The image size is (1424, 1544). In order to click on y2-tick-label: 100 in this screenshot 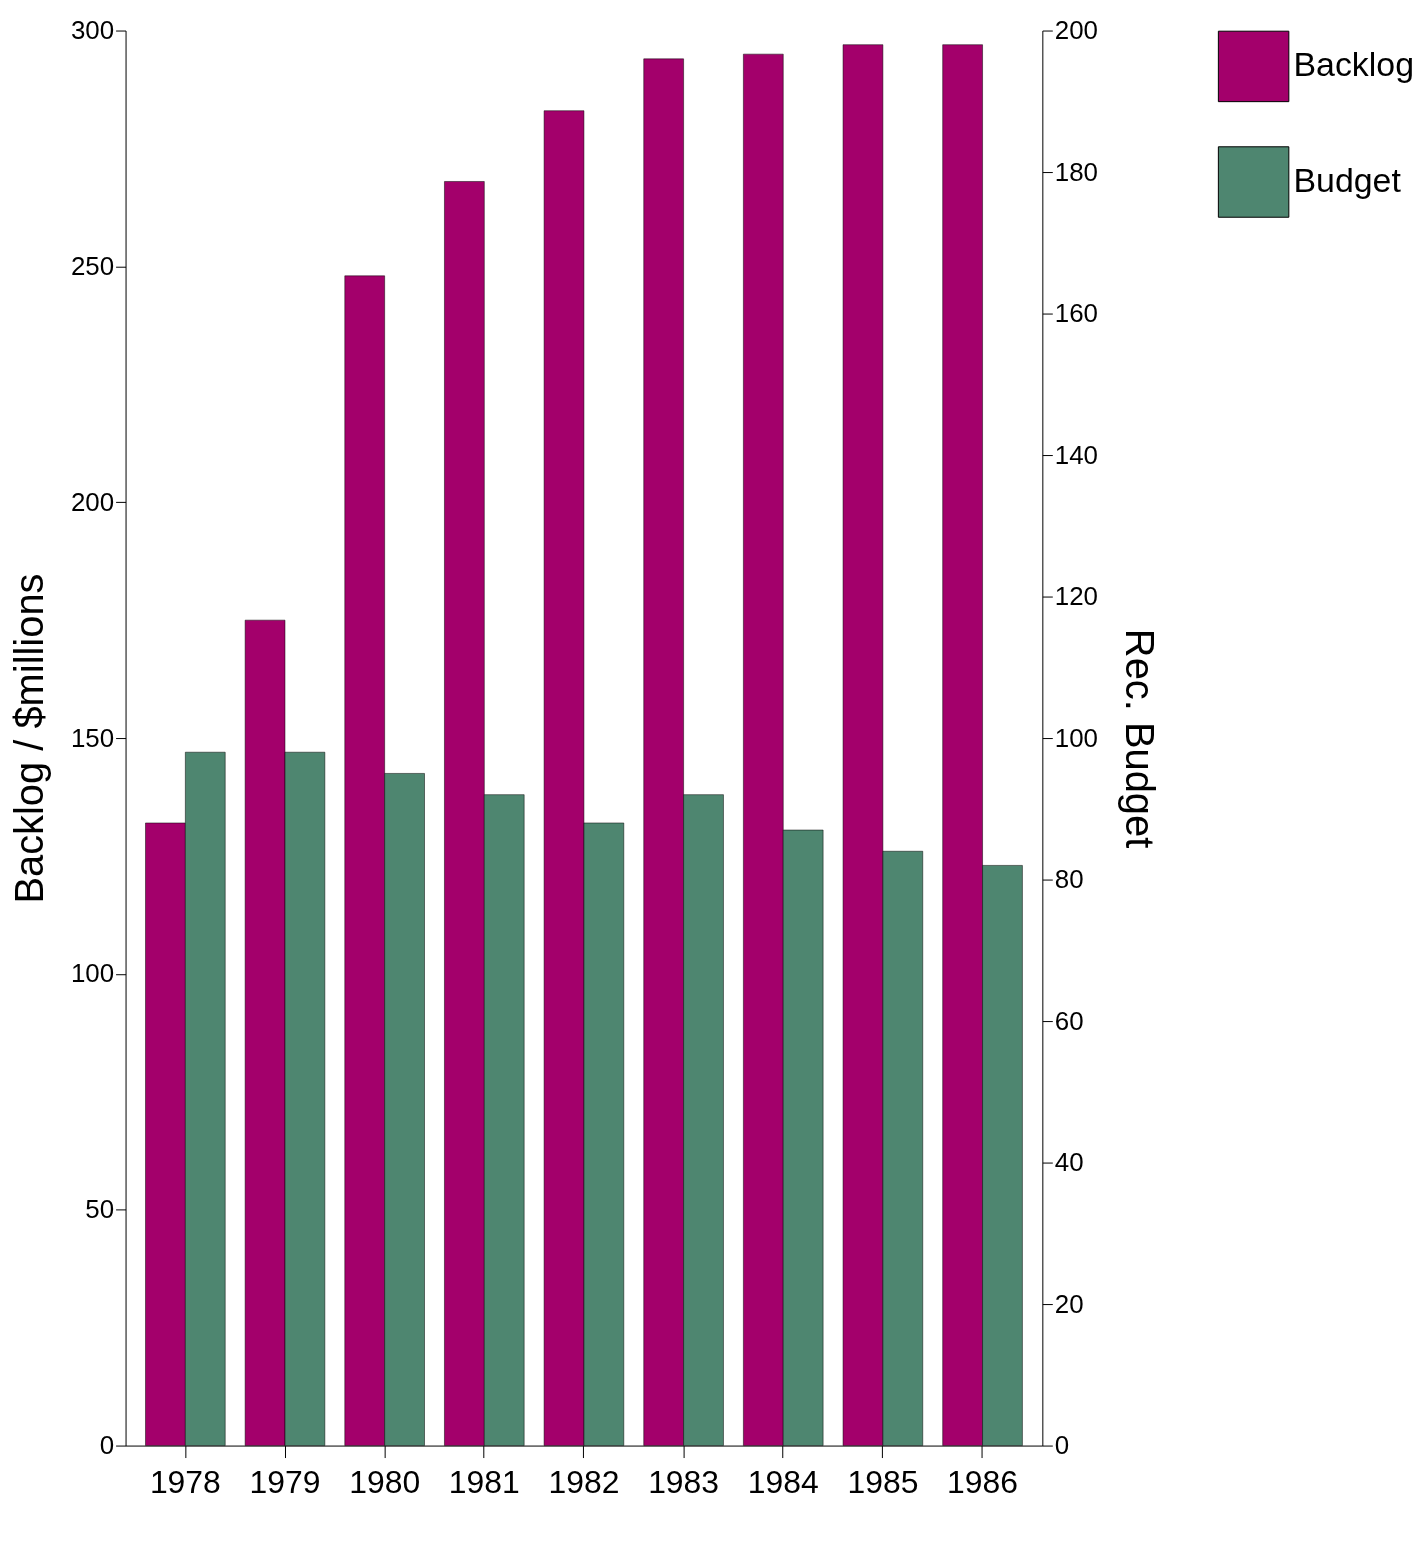, I will do `click(1076, 737)`.